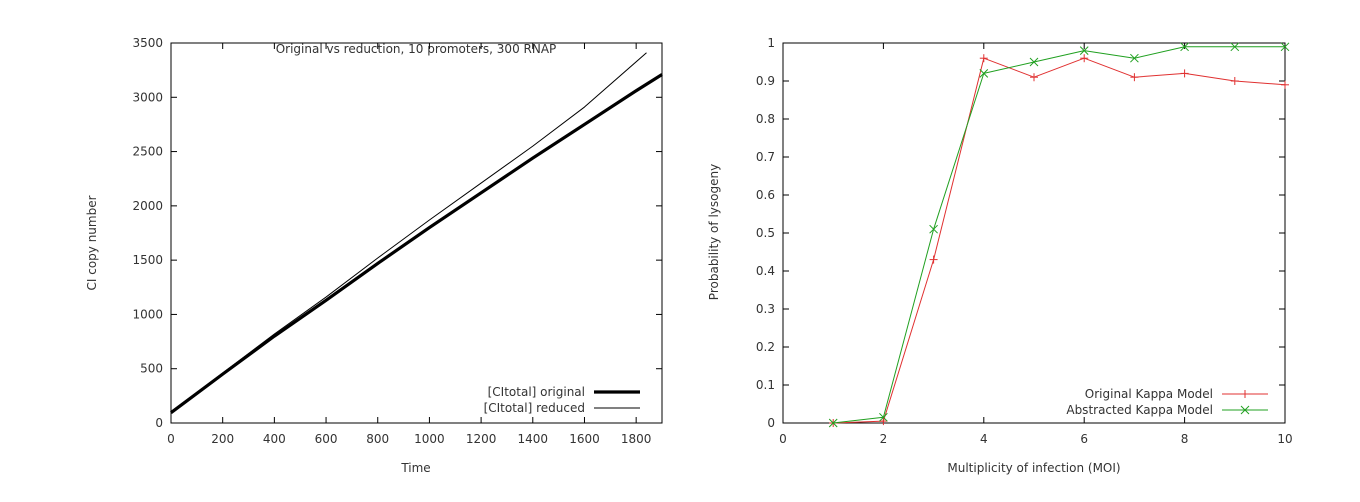 The width and height of the screenshot is (1360, 502). I want to click on x-tick-label: 2, so click(884, 439).